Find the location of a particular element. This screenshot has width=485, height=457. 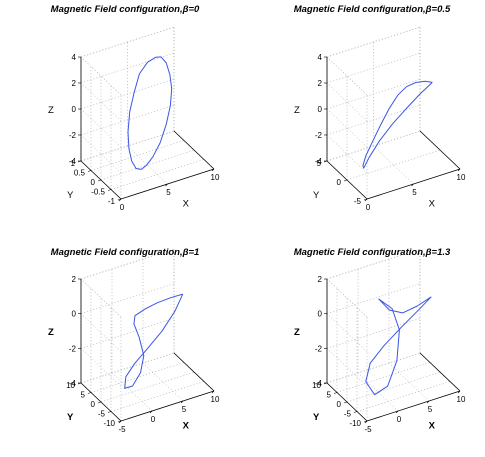

y-tick-label: -10 is located at coordinates (109, 423).